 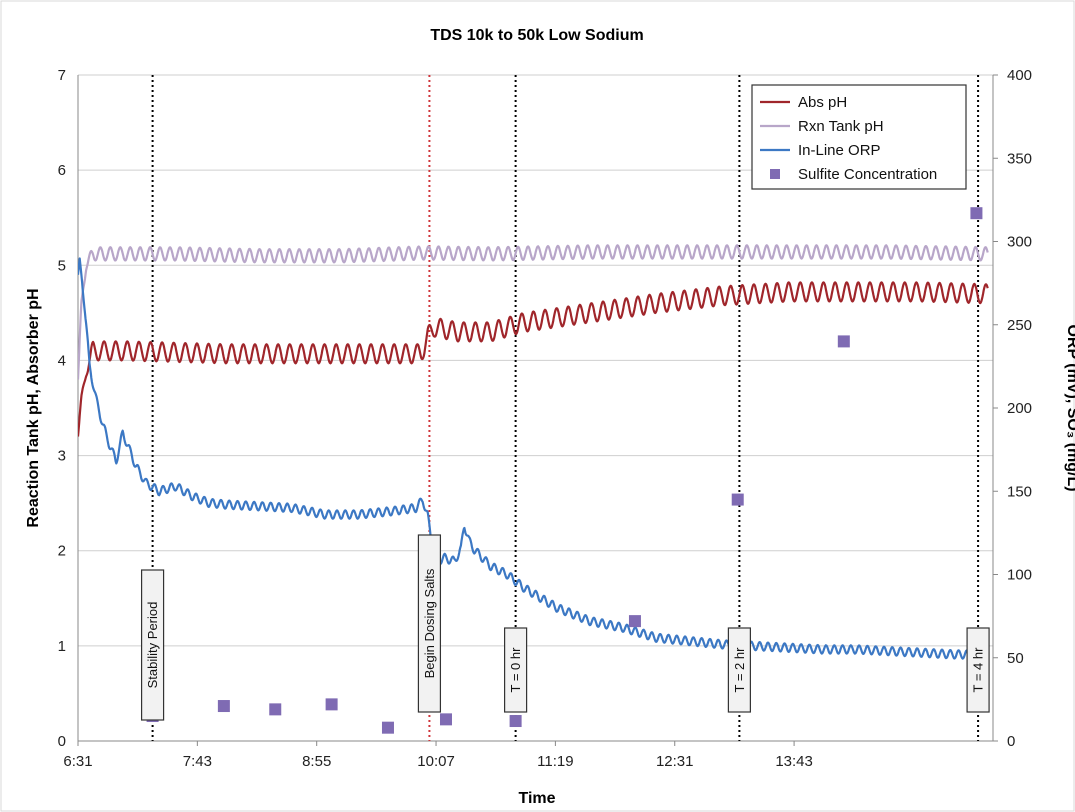 I want to click on marker-label-4: T = 4 hr, so click(x=978, y=670).